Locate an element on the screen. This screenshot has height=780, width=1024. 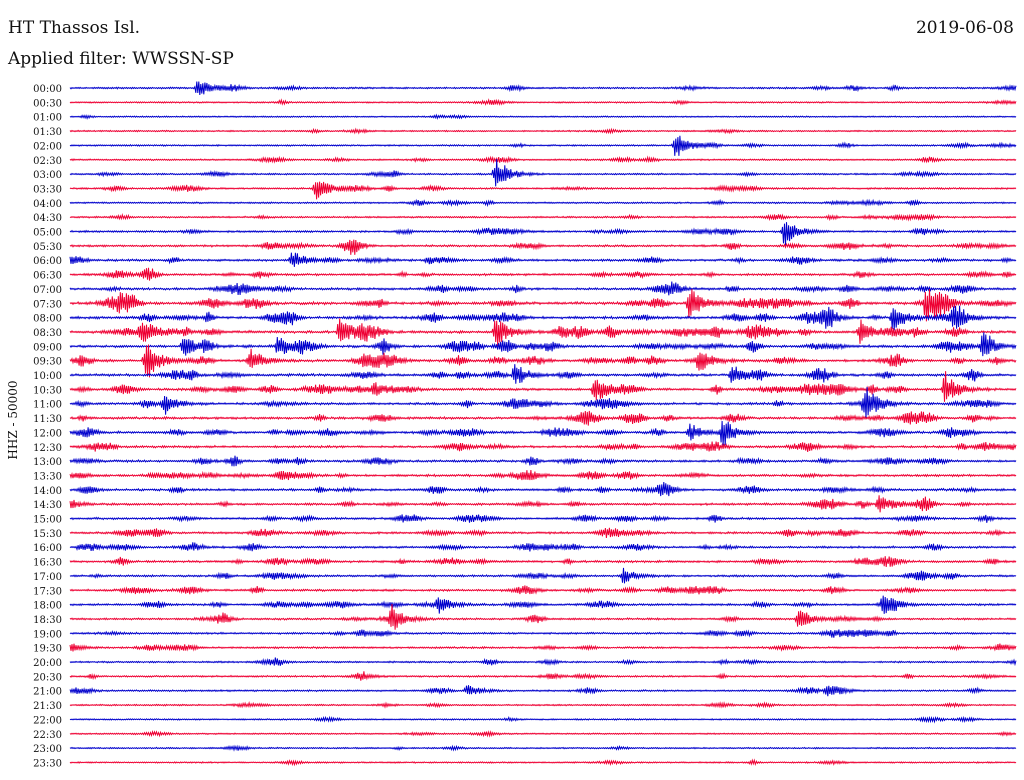
row-label: 11:30 is located at coordinates (47, 419).